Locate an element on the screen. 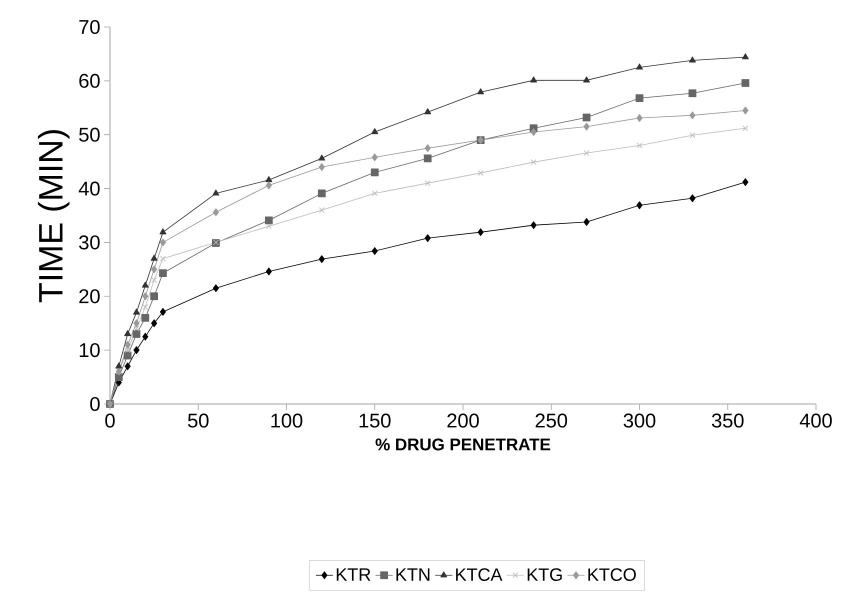 Image resolution: width=856 pixels, height=601 pixels. y-tick-label: 50 is located at coordinates (89, 135).